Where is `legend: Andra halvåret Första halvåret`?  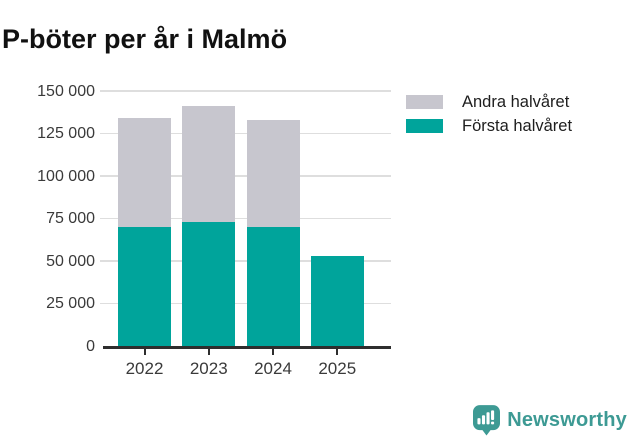
legend: Andra halvåret Första halvåret is located at coordinates (489, 116).